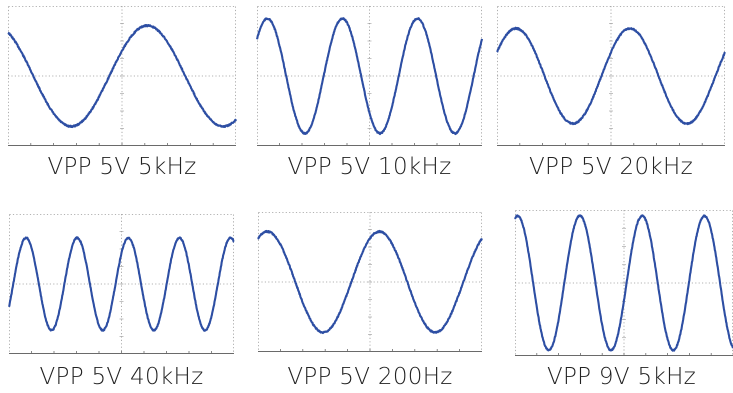  What do you see at coordinates (121, 377) in the screenshot?
I see `scope-caption-4: VPP 5V 40kHz` at bounding box center [121, 377].